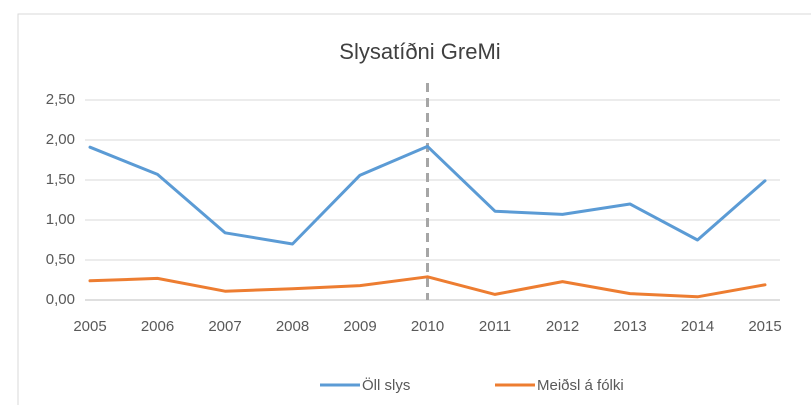  What do you see at coordinates (60, 139) in the screenshot?
I see `y-tick-label: 2,00` at bounding box center [60, 139].